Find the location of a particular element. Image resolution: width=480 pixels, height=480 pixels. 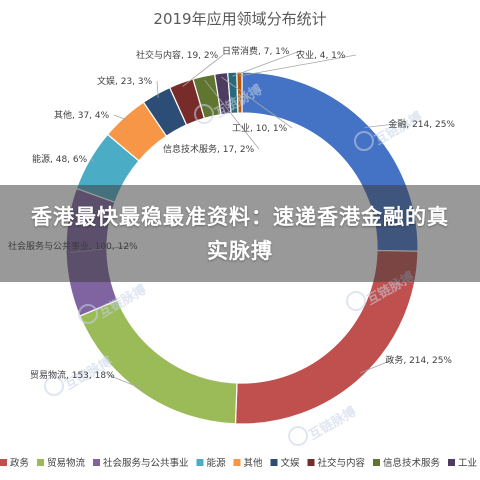

data-label: 贸易物流, 153, 18% is located at coordinates (72, 375).